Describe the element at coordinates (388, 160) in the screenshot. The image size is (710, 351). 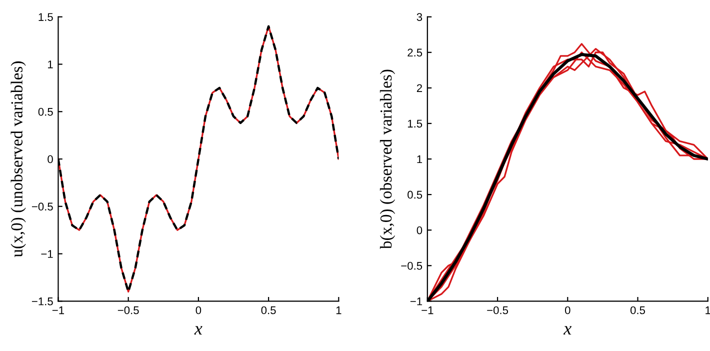
I see `y-axis-title: b(x,0) (observed variables)` at that location.